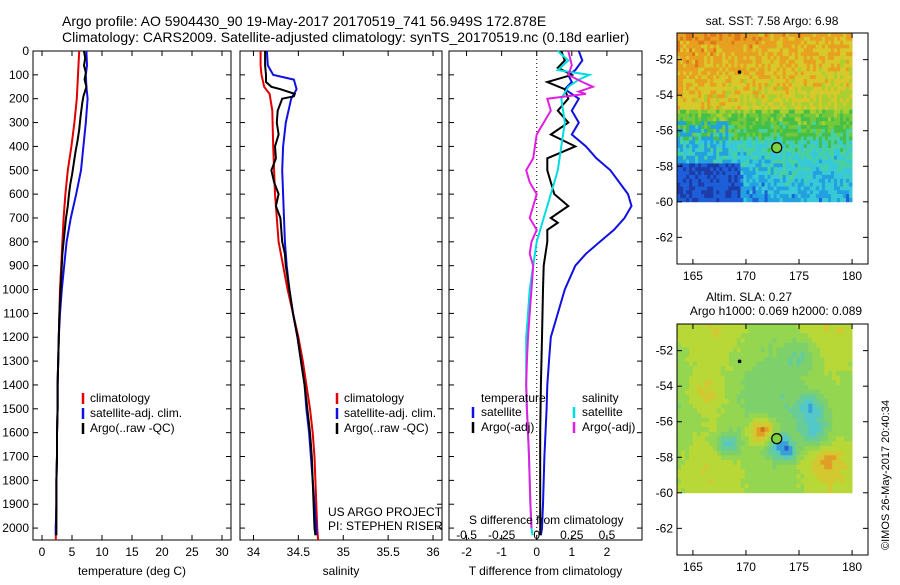  Describe the element at coordinates (665, 60) in the screenshot. I see `y-tick-label: -52` at that location.